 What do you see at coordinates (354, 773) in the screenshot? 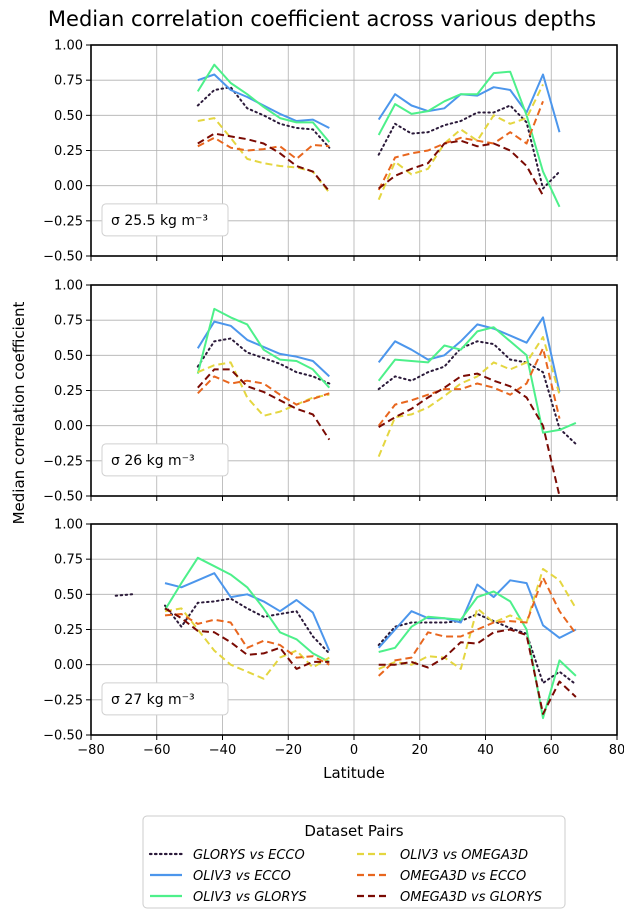
I see `x-axis-label: Latitude` at bounding box center [354, 773].